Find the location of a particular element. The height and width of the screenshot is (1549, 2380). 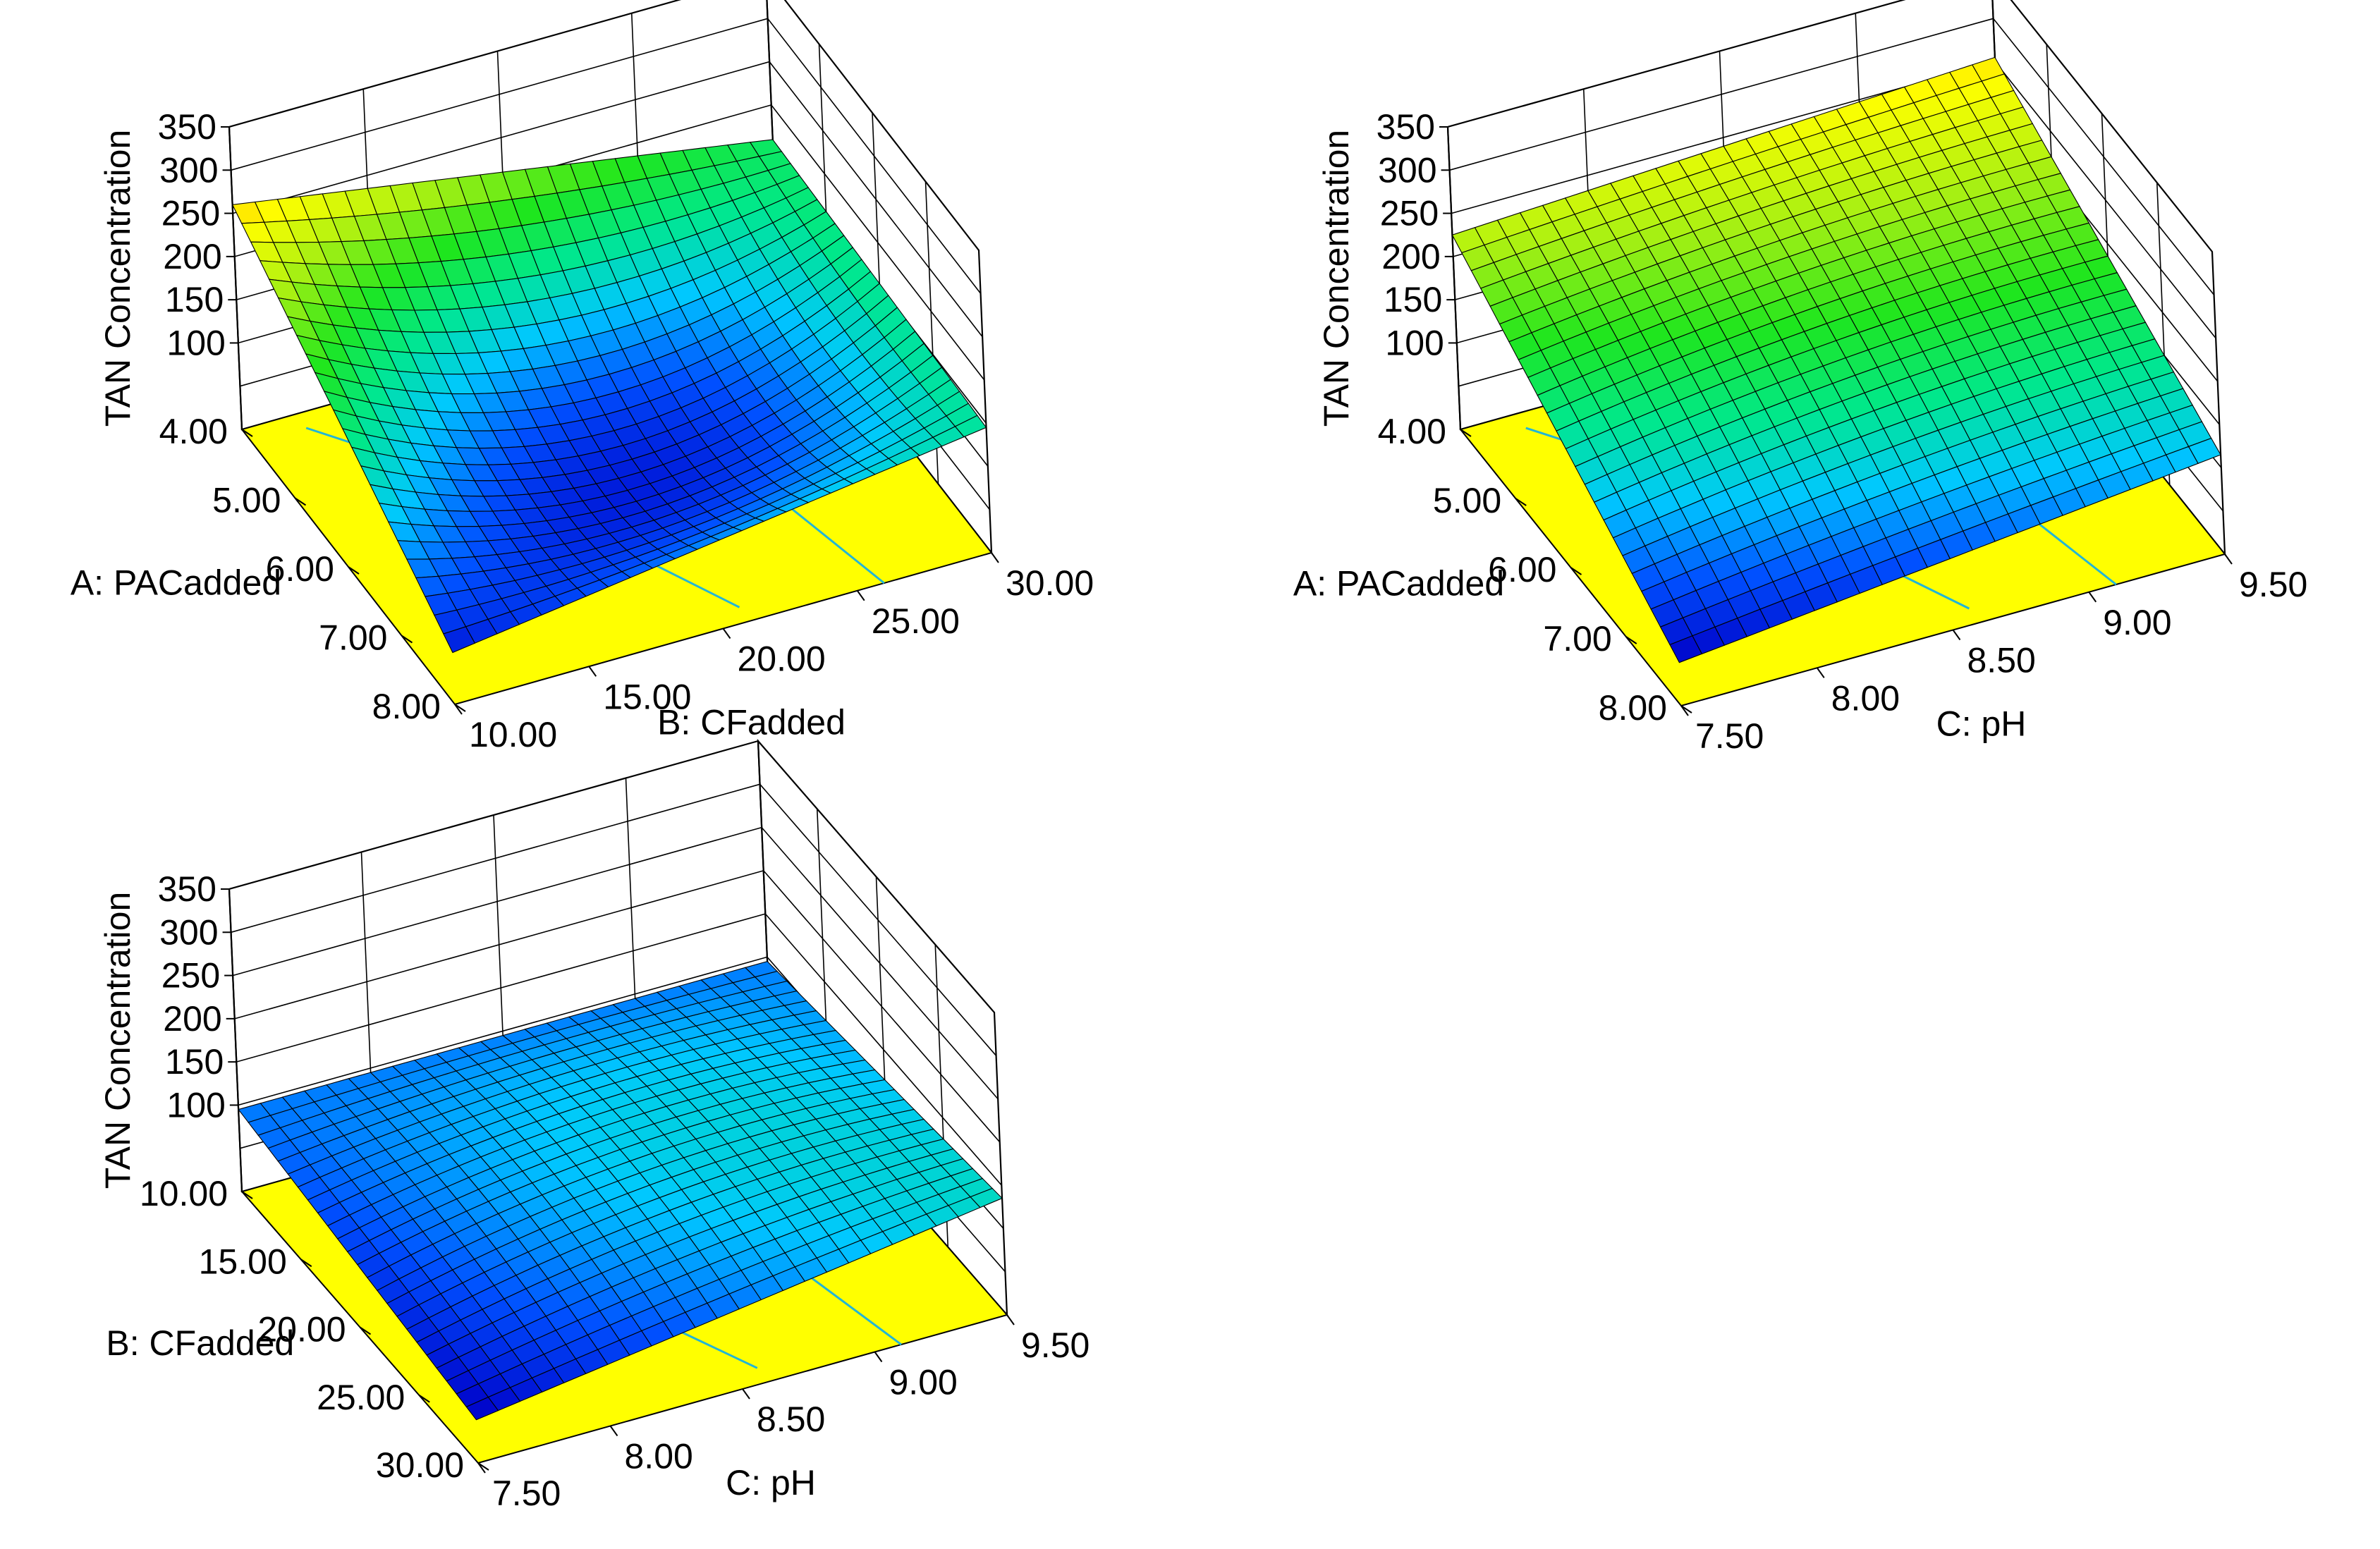

left-tick-label: 20.00 is located at coordinates (301, 1329).